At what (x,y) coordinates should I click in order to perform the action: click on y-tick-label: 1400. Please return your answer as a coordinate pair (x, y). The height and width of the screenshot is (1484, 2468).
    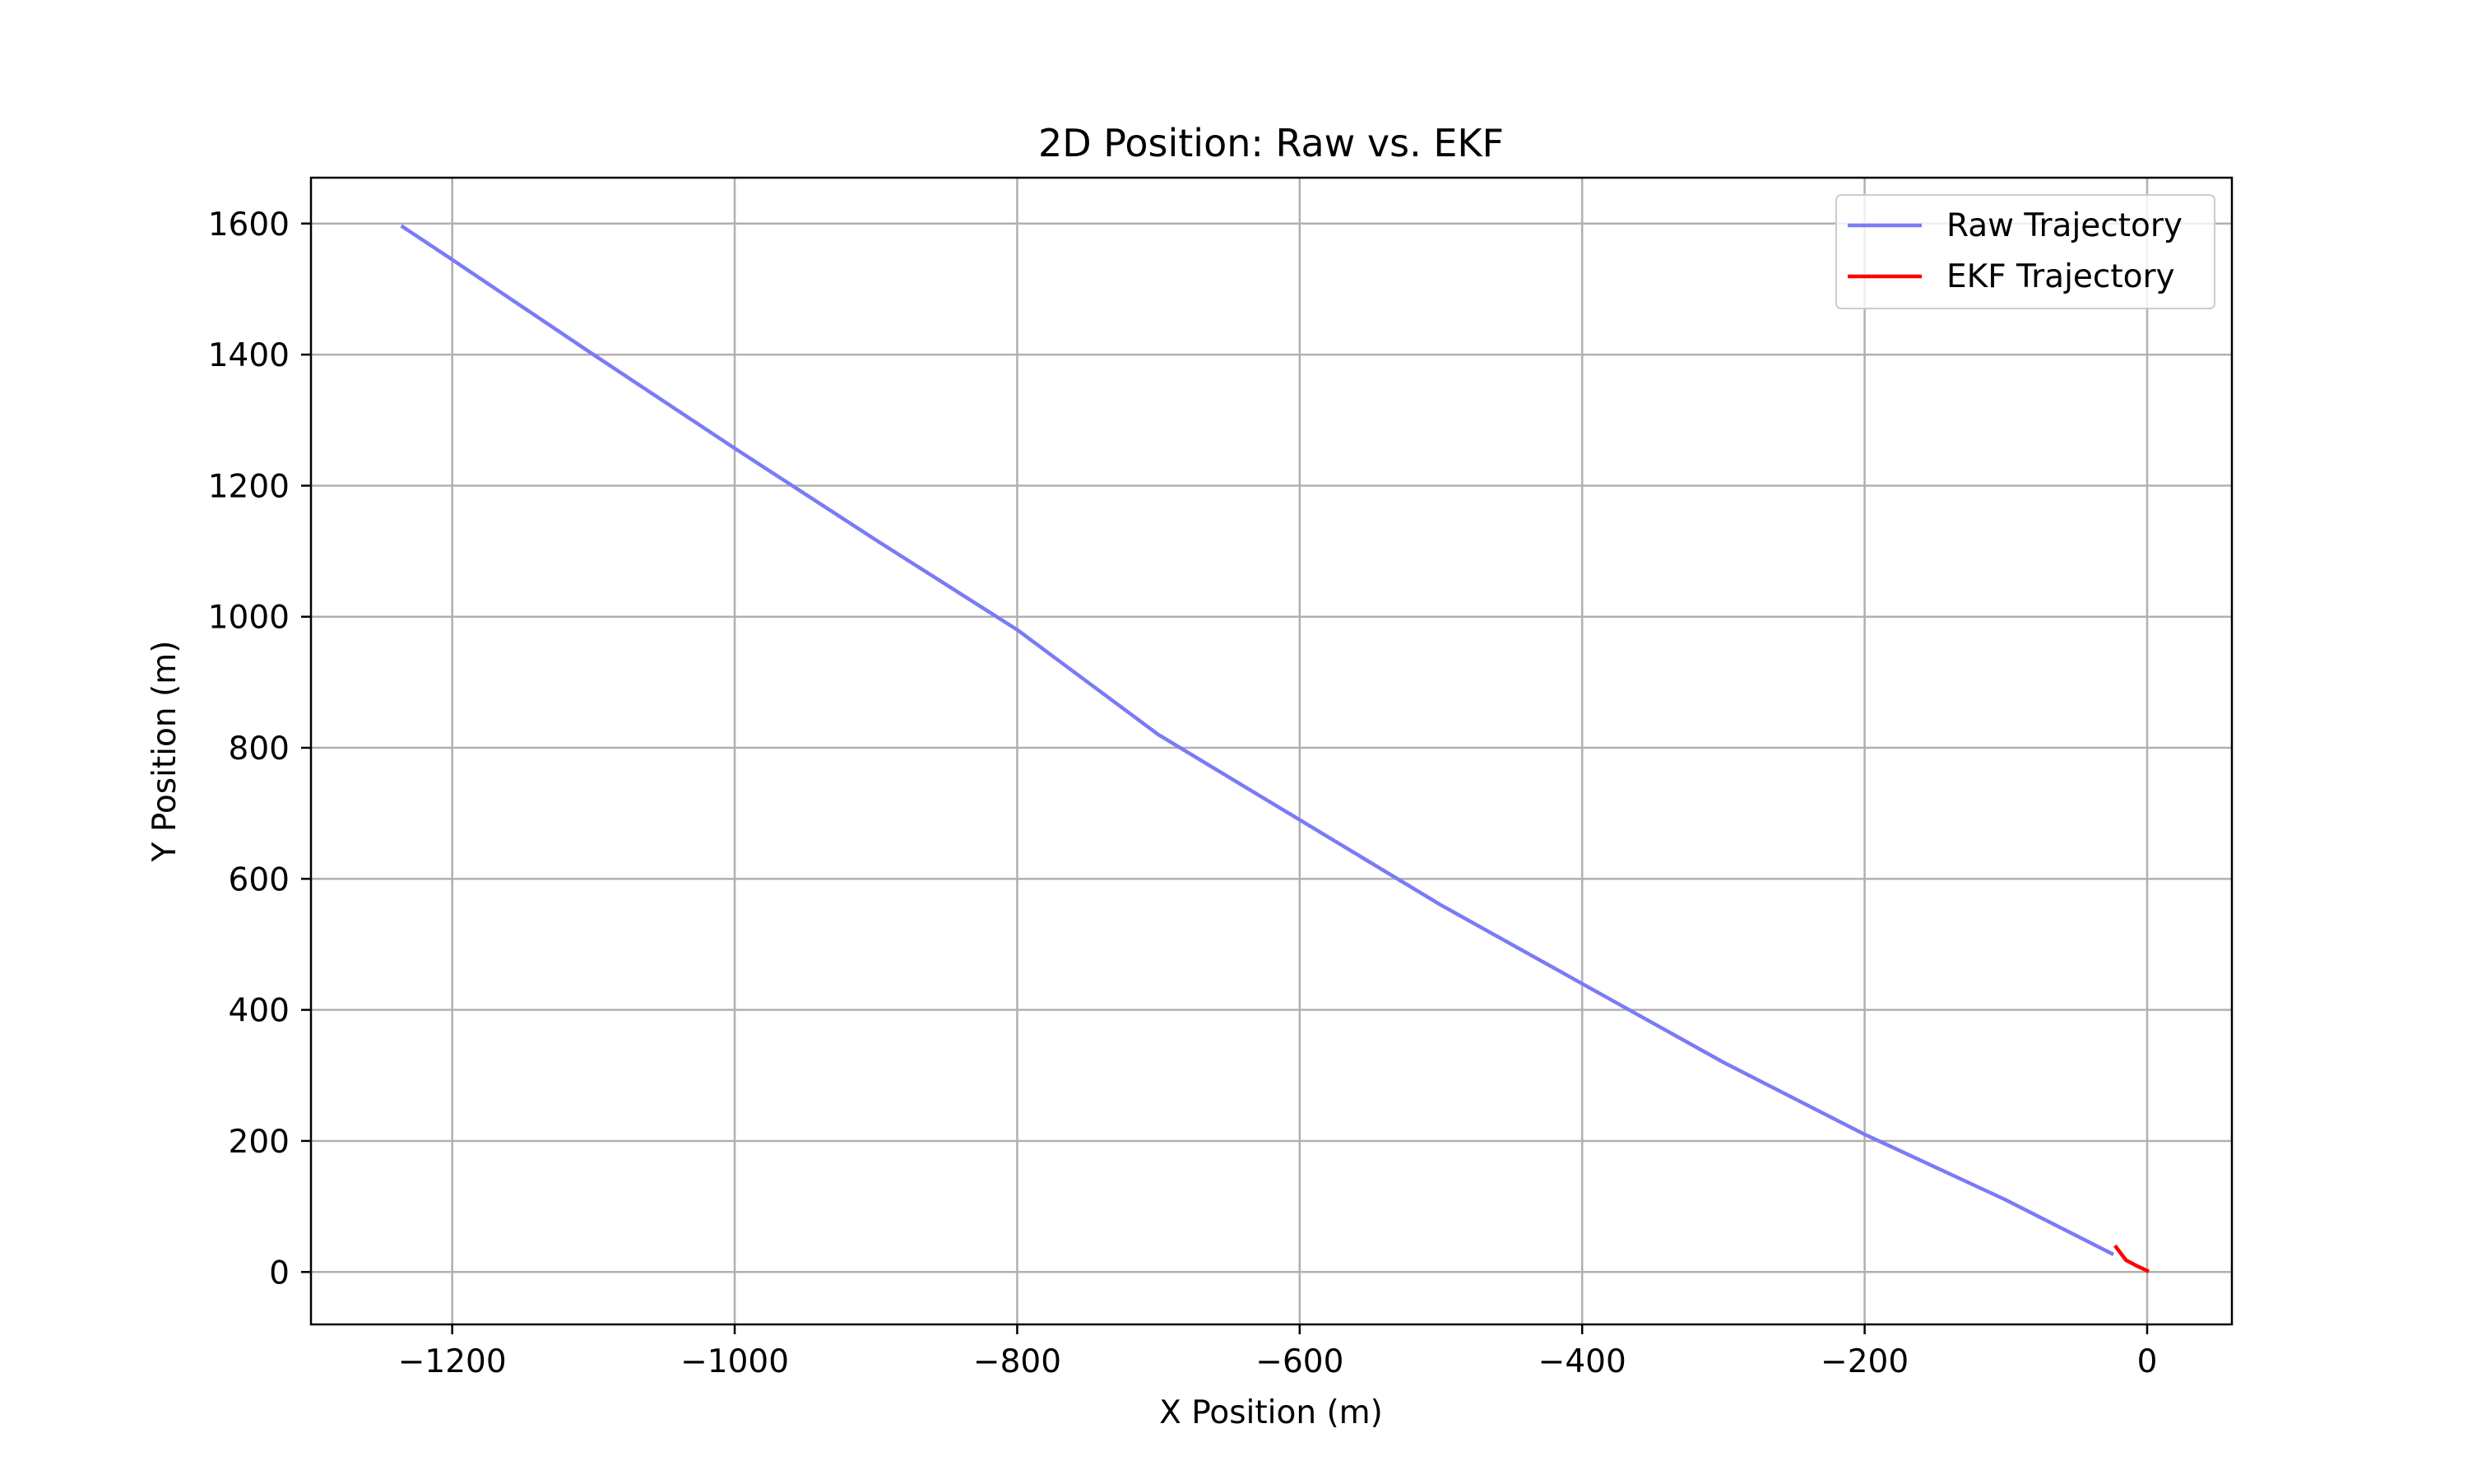
    Looking at the image, I should click on (249, 355).